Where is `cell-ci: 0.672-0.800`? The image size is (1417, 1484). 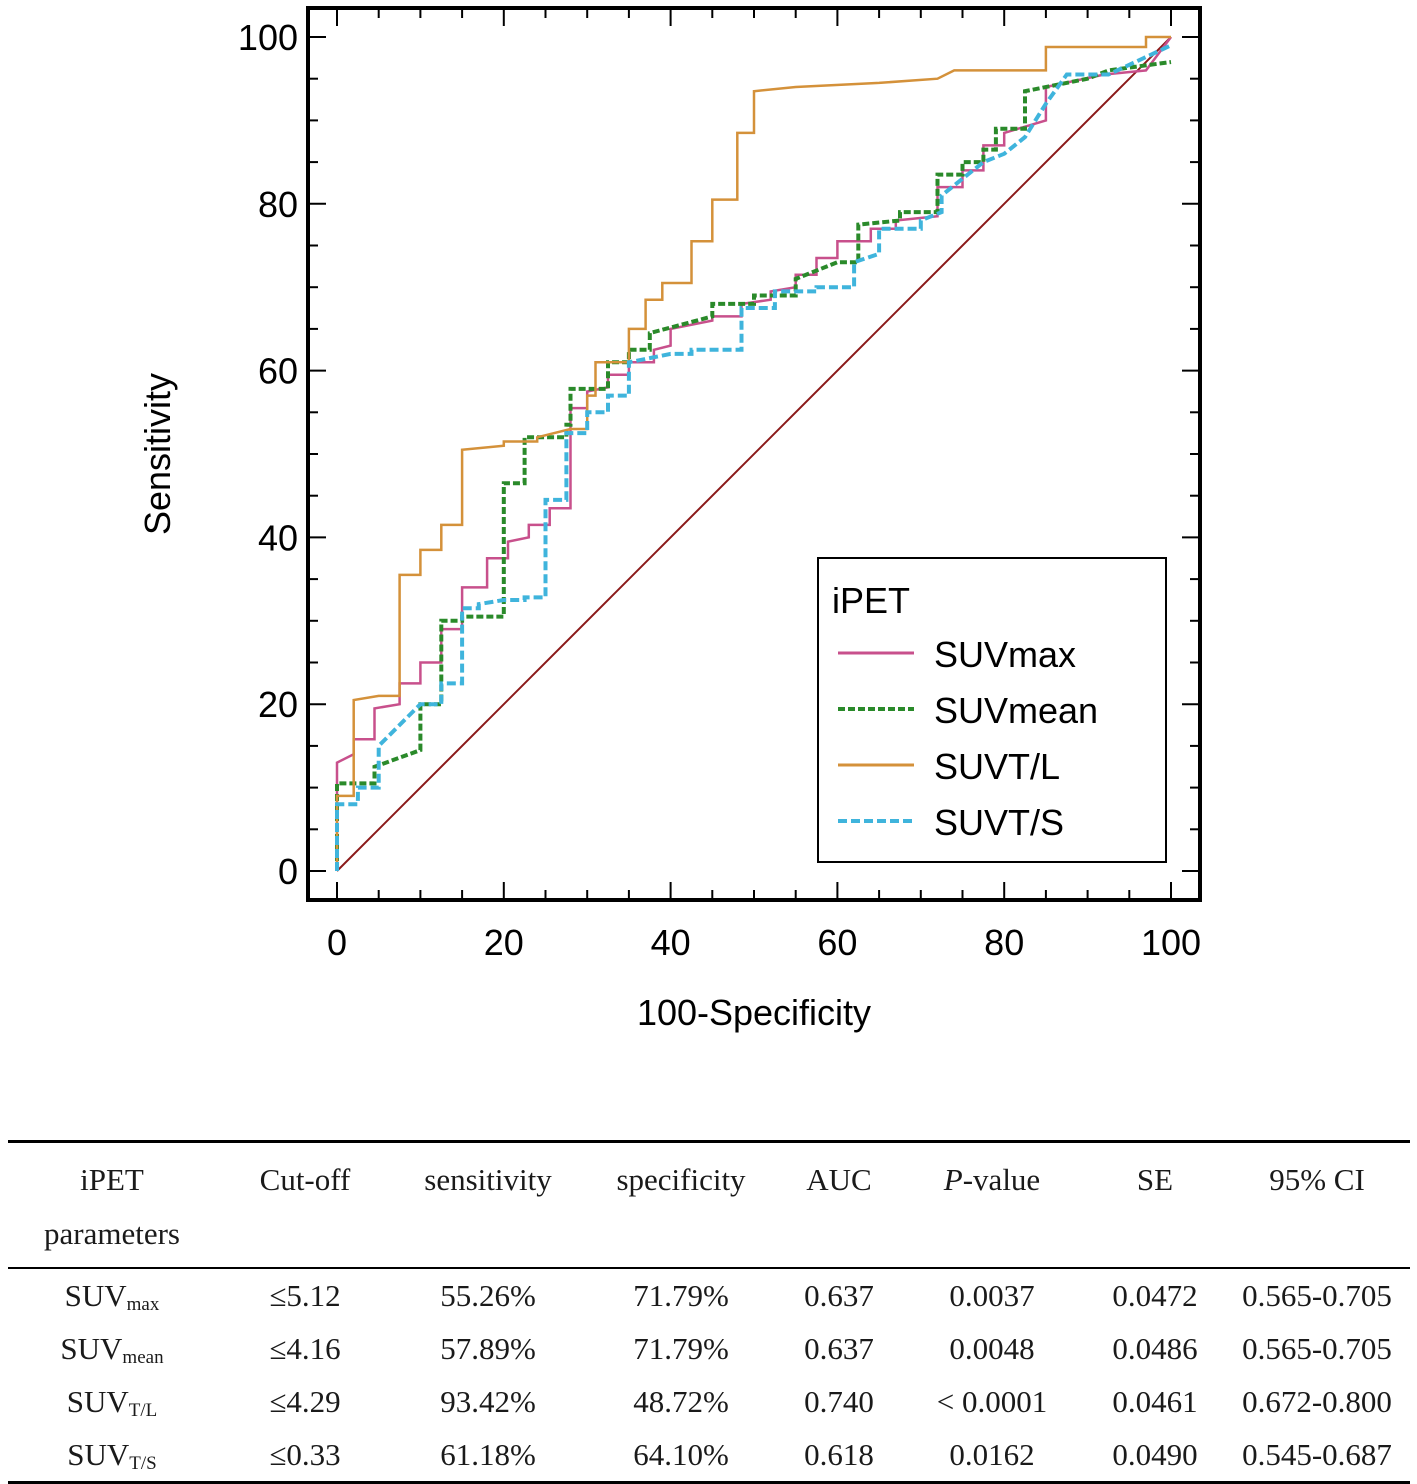 cell-ci: 0.672-0.800 is located at coordinates (1317, 1401).